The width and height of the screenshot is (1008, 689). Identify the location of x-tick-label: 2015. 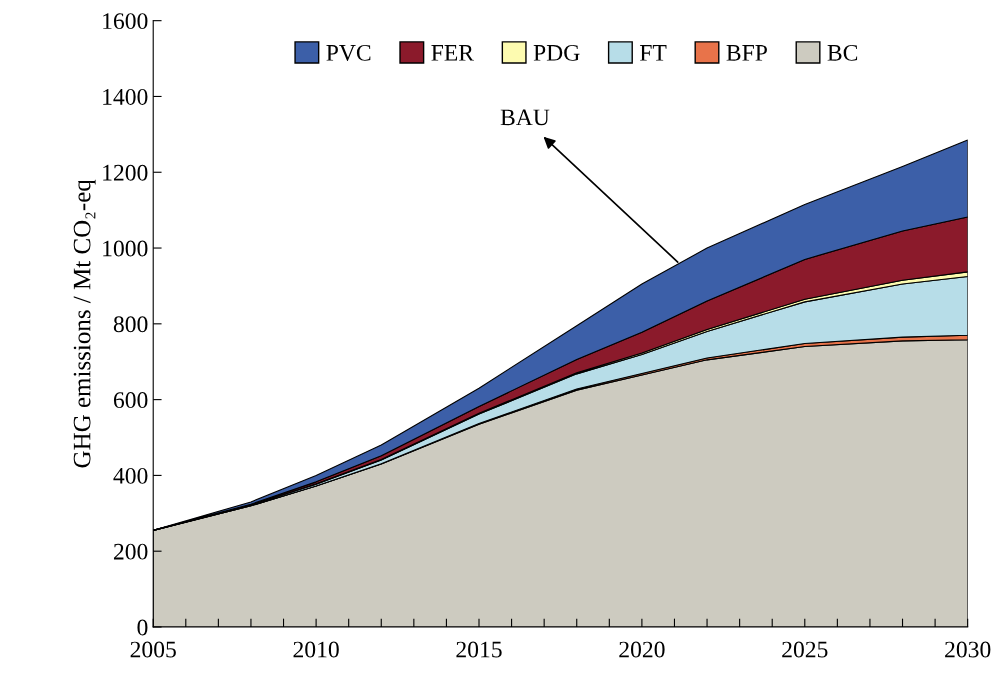
(479, 649).